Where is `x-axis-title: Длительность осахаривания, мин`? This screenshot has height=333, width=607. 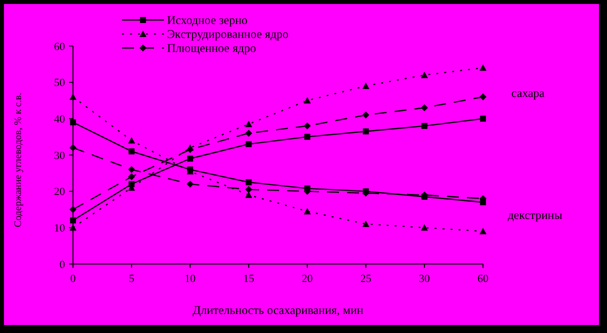 x-axis-title: Длительность осахаривания, мин is located at coordinates (278, 310).